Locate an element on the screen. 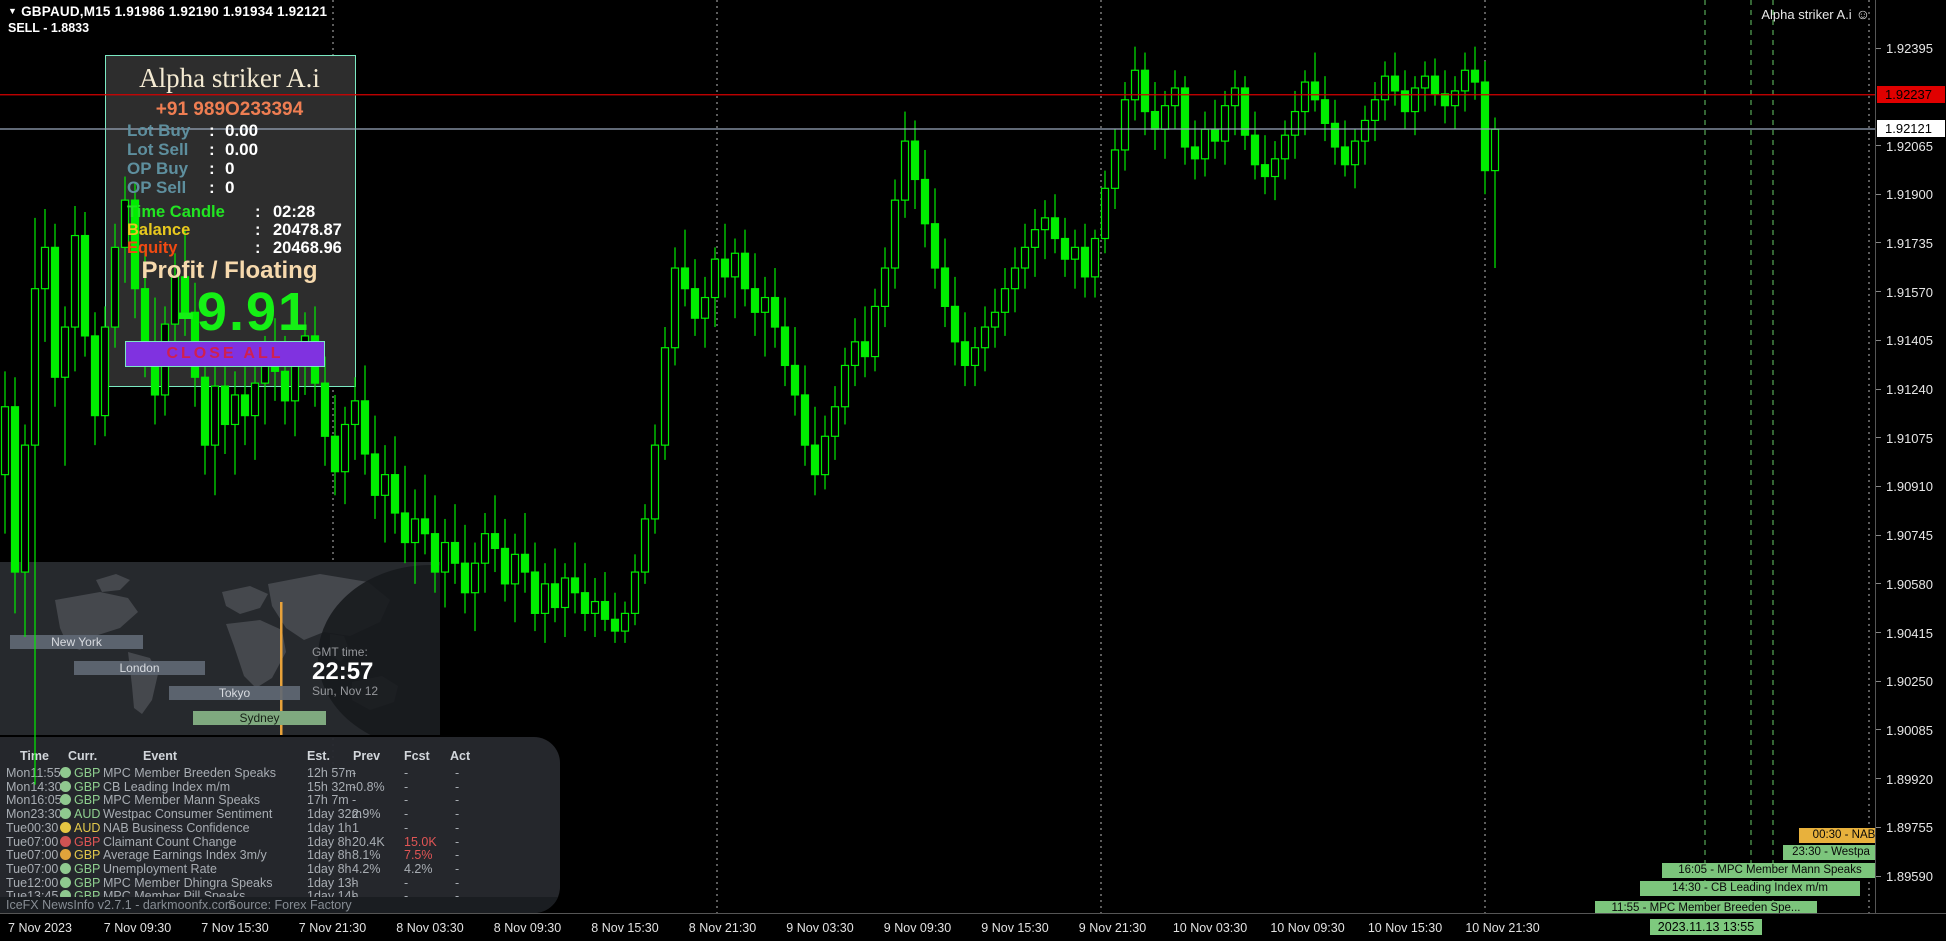 This screenshot has height=941, width=1946. time-label: 9 Nov 09:30 is located at coordinates (917, 928).